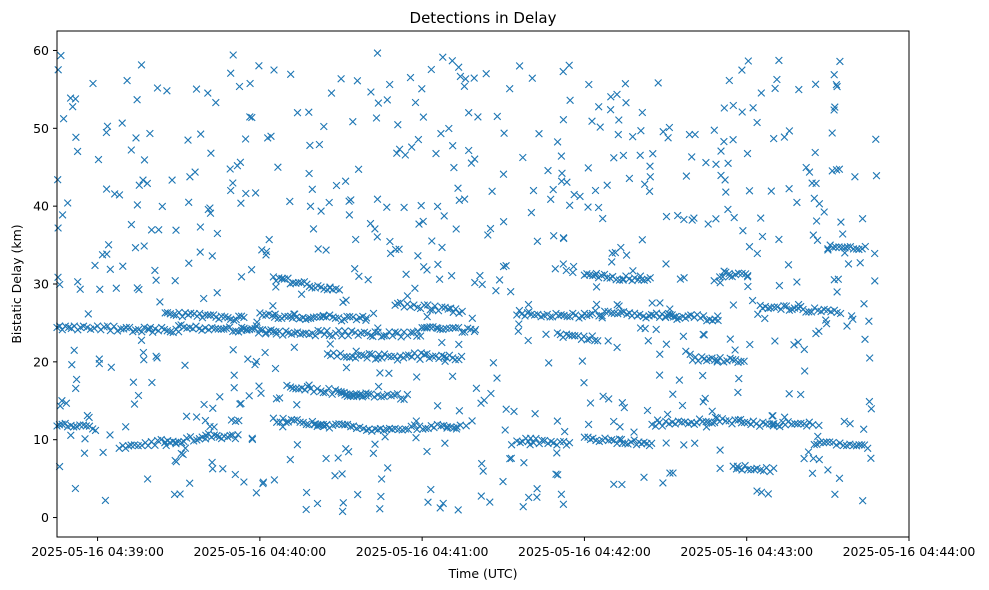 Image resolution: width=989 pixels, height=590 pixels. Describe the element at coordinates (41, 206) in the screenshot. I see `y-tick-label: 40` at that location.